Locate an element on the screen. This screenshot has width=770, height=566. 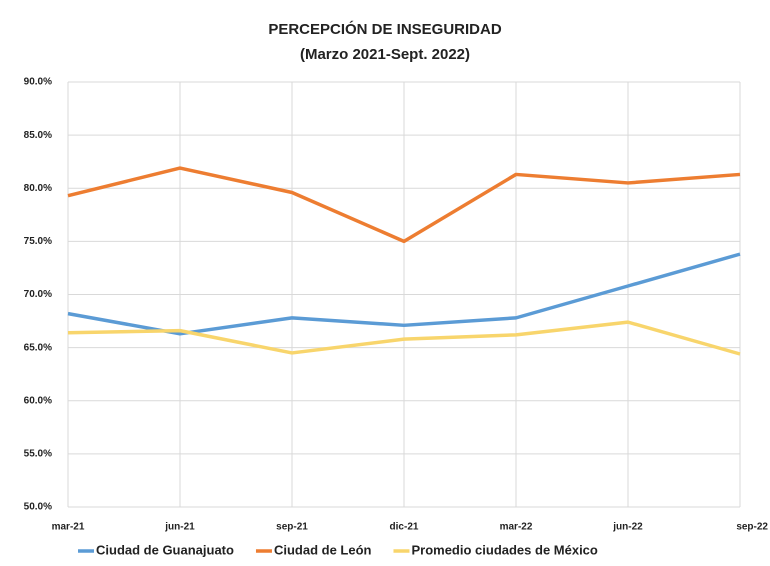
y-tick-label: 90.0% is located at coordinates (38, 82).